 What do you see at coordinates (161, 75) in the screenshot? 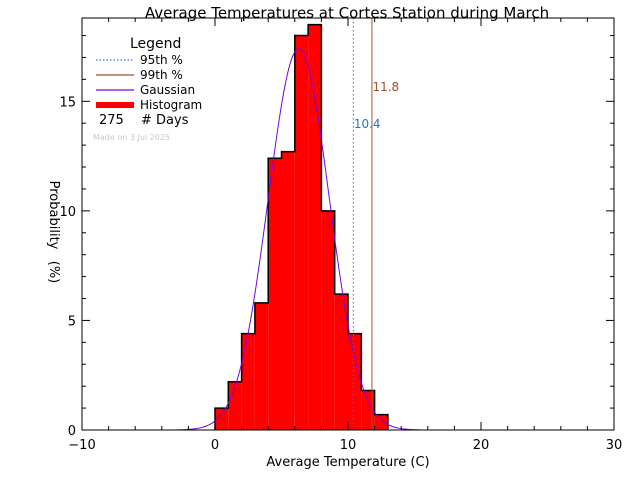
I see `legend-99th-label: 99th %` at bounding box center [161, 75].